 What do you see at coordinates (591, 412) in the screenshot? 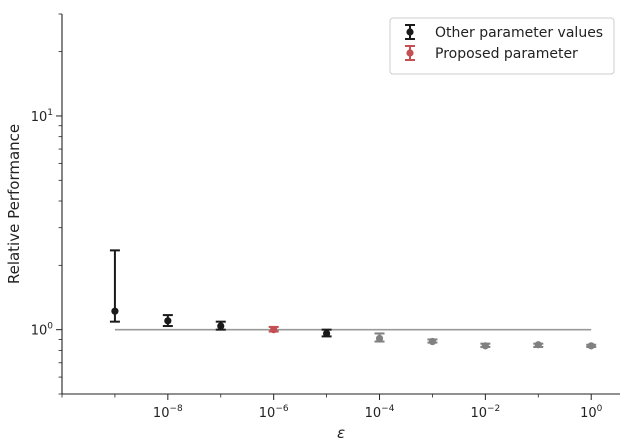
I see `x-tick-label: 10⁰` at bounding box center [591, 412].